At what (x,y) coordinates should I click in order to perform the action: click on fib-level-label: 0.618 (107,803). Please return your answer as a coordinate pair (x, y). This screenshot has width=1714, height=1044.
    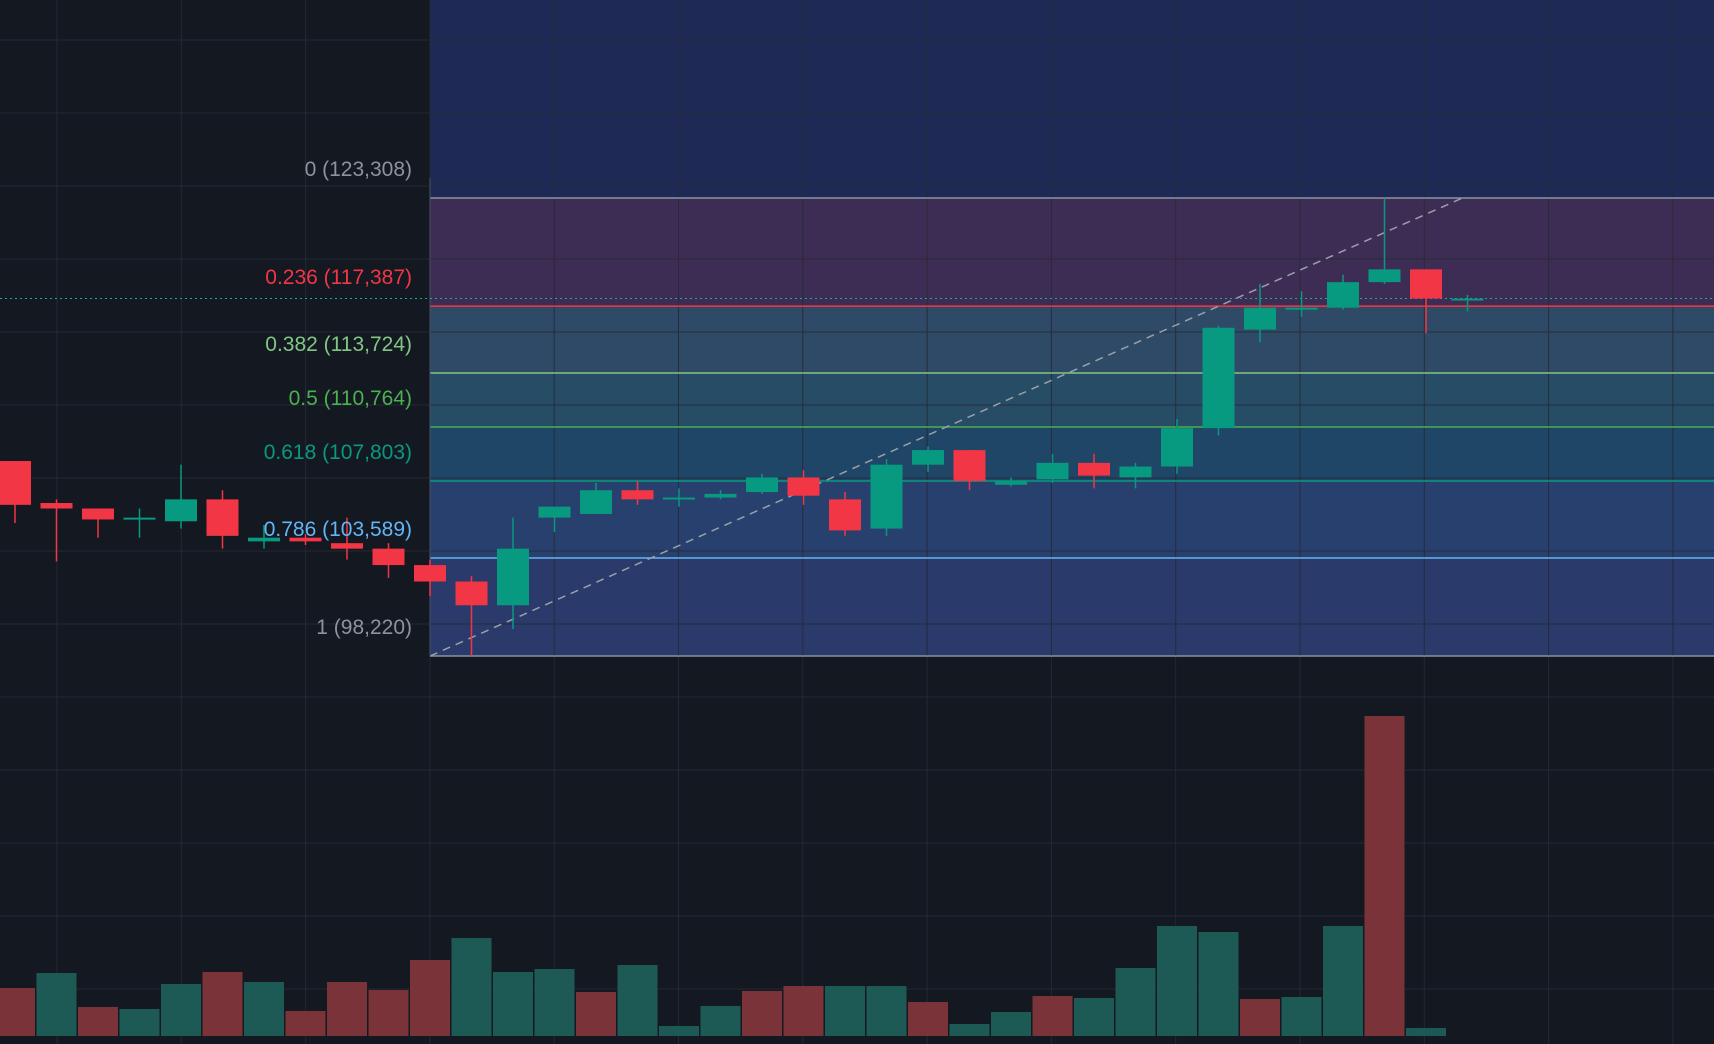
    Looking at the image, I should click on (338, 452).